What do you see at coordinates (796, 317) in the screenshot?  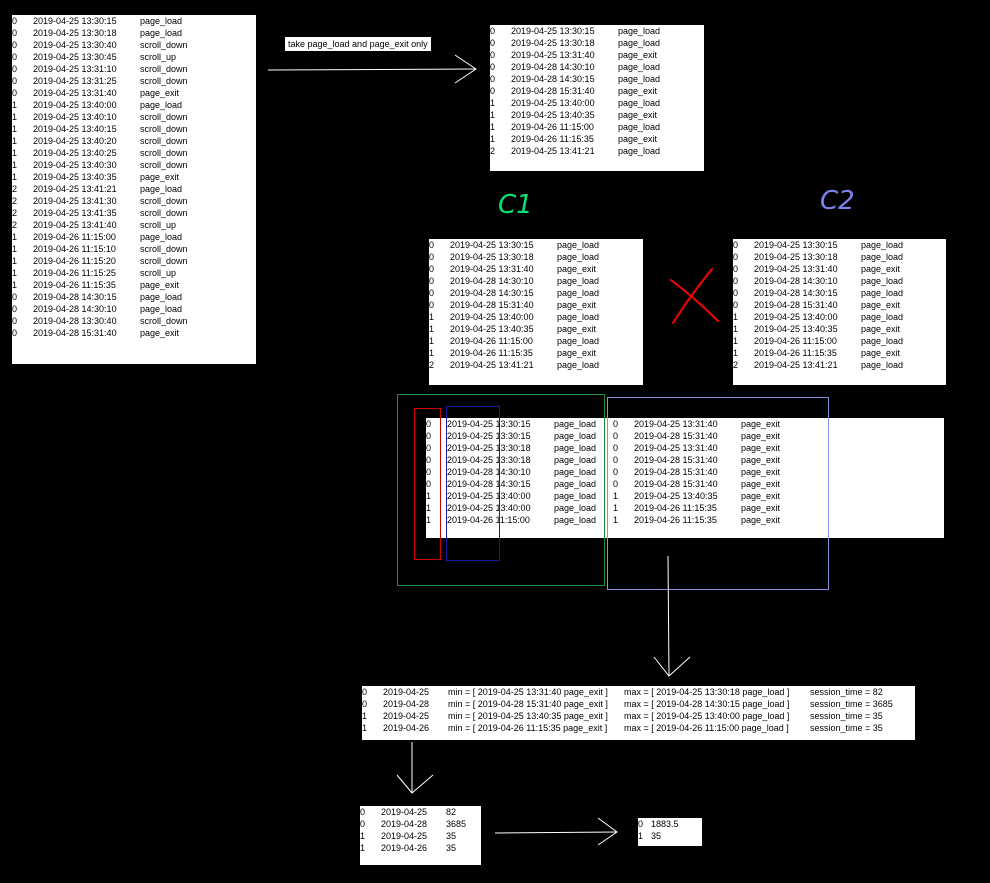 I see `table-cell: 2019-04-25 13:40:00` at bounding box center [796, 317].